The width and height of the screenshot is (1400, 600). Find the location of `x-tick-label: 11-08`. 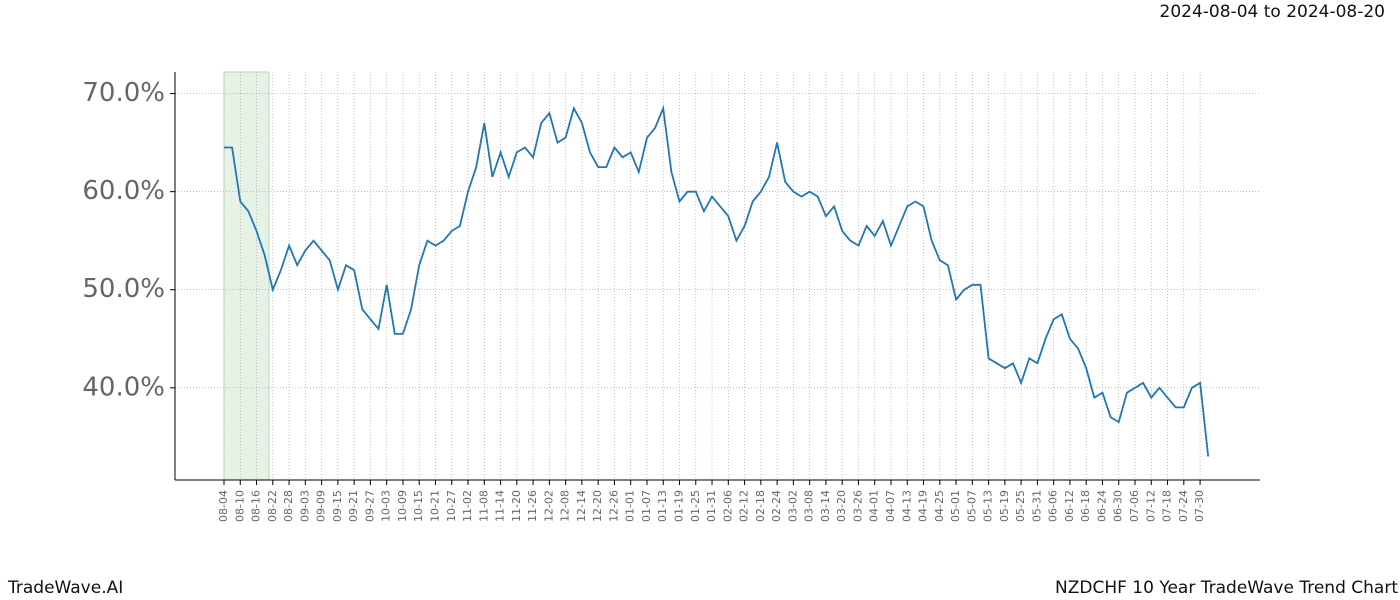

x-tick-label: 11-08 is located at coordinates (483, 506).